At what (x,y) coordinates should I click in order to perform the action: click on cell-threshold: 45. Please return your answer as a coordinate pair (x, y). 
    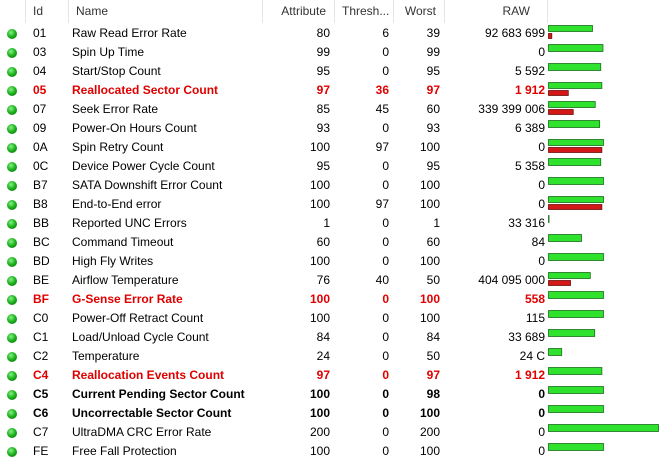
    Looking at the image, I should click on (383, 109).